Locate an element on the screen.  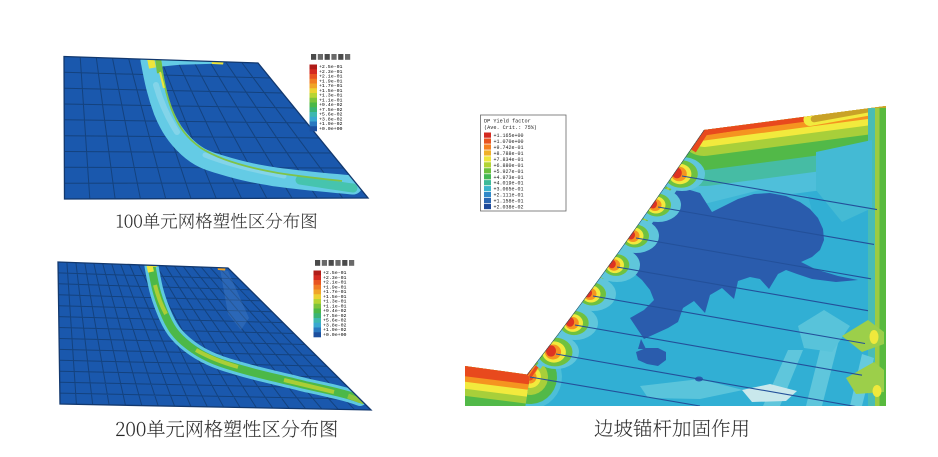
svg-text: +1.070e+00 is located at coordinates (509, 142).